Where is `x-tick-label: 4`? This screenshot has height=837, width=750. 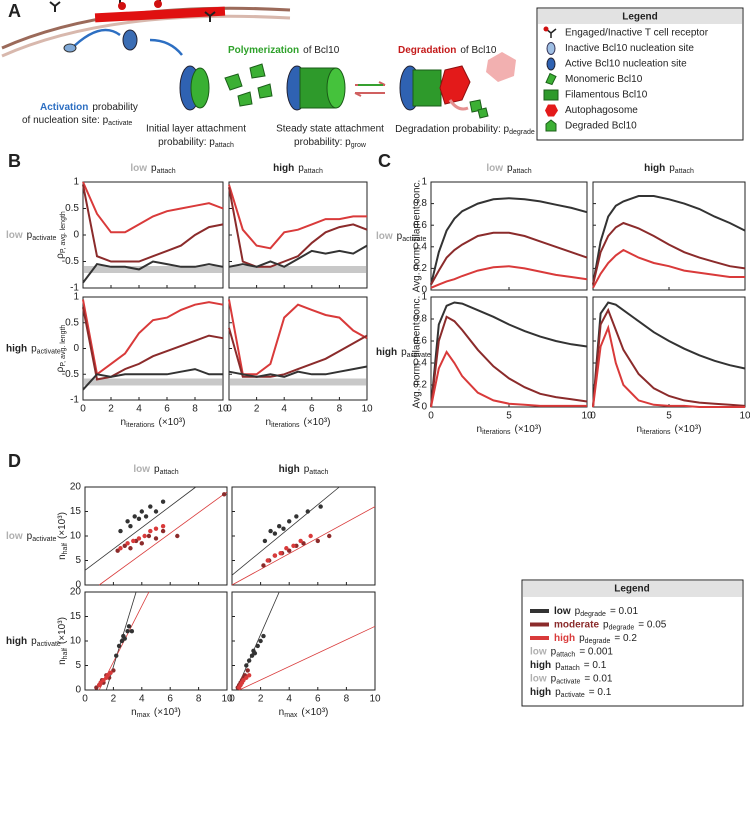
x-tick-label: 4 is located at coordinates (139, 409).